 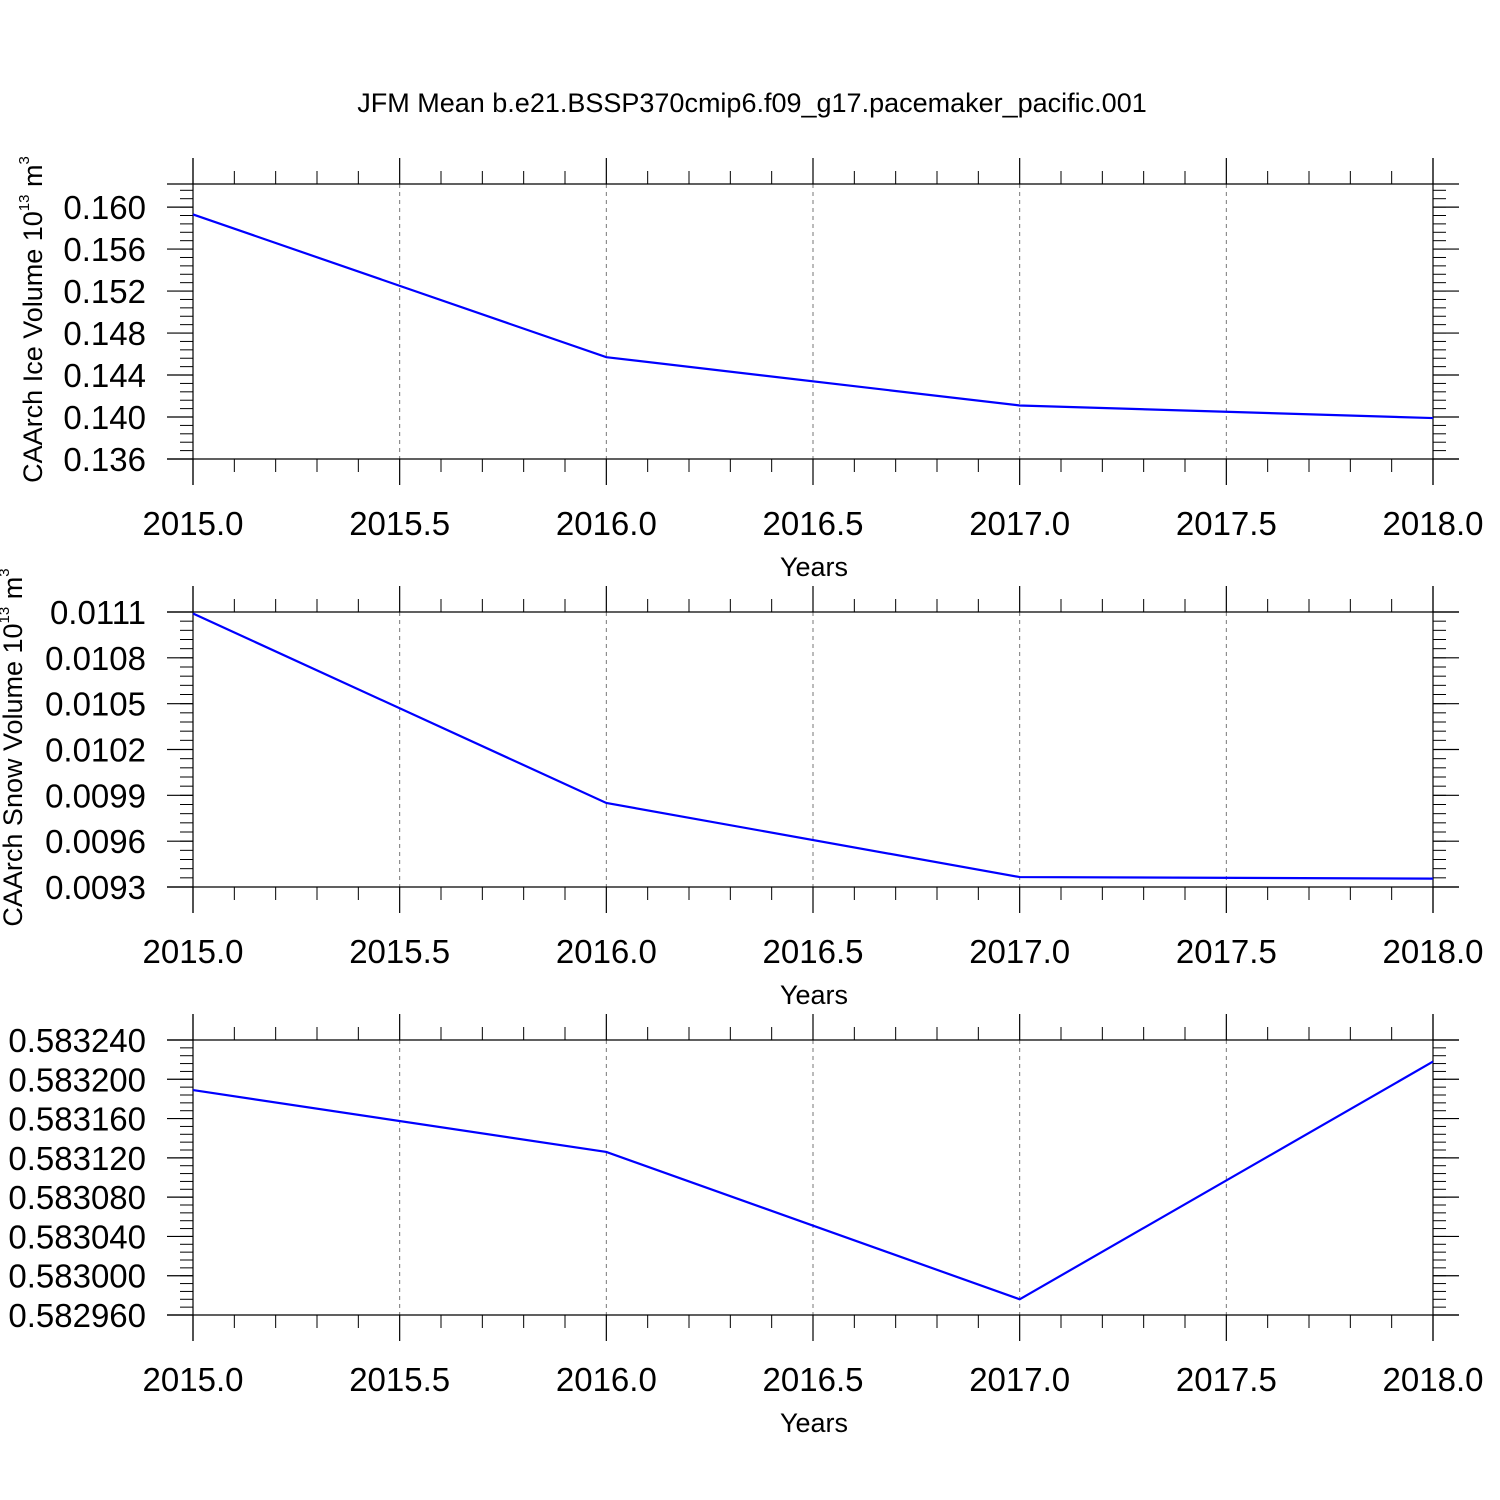 I want to click on y-tick-label: 0.140, so click(x=104, y=417).